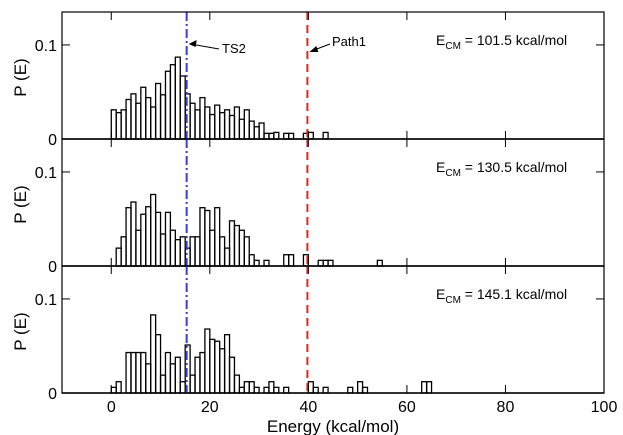 The width and height of the screenshot is (623, 435). Describe the element at coordinates (407, 407) in the screenshot. I see `x-tick-label: 60` at that location.